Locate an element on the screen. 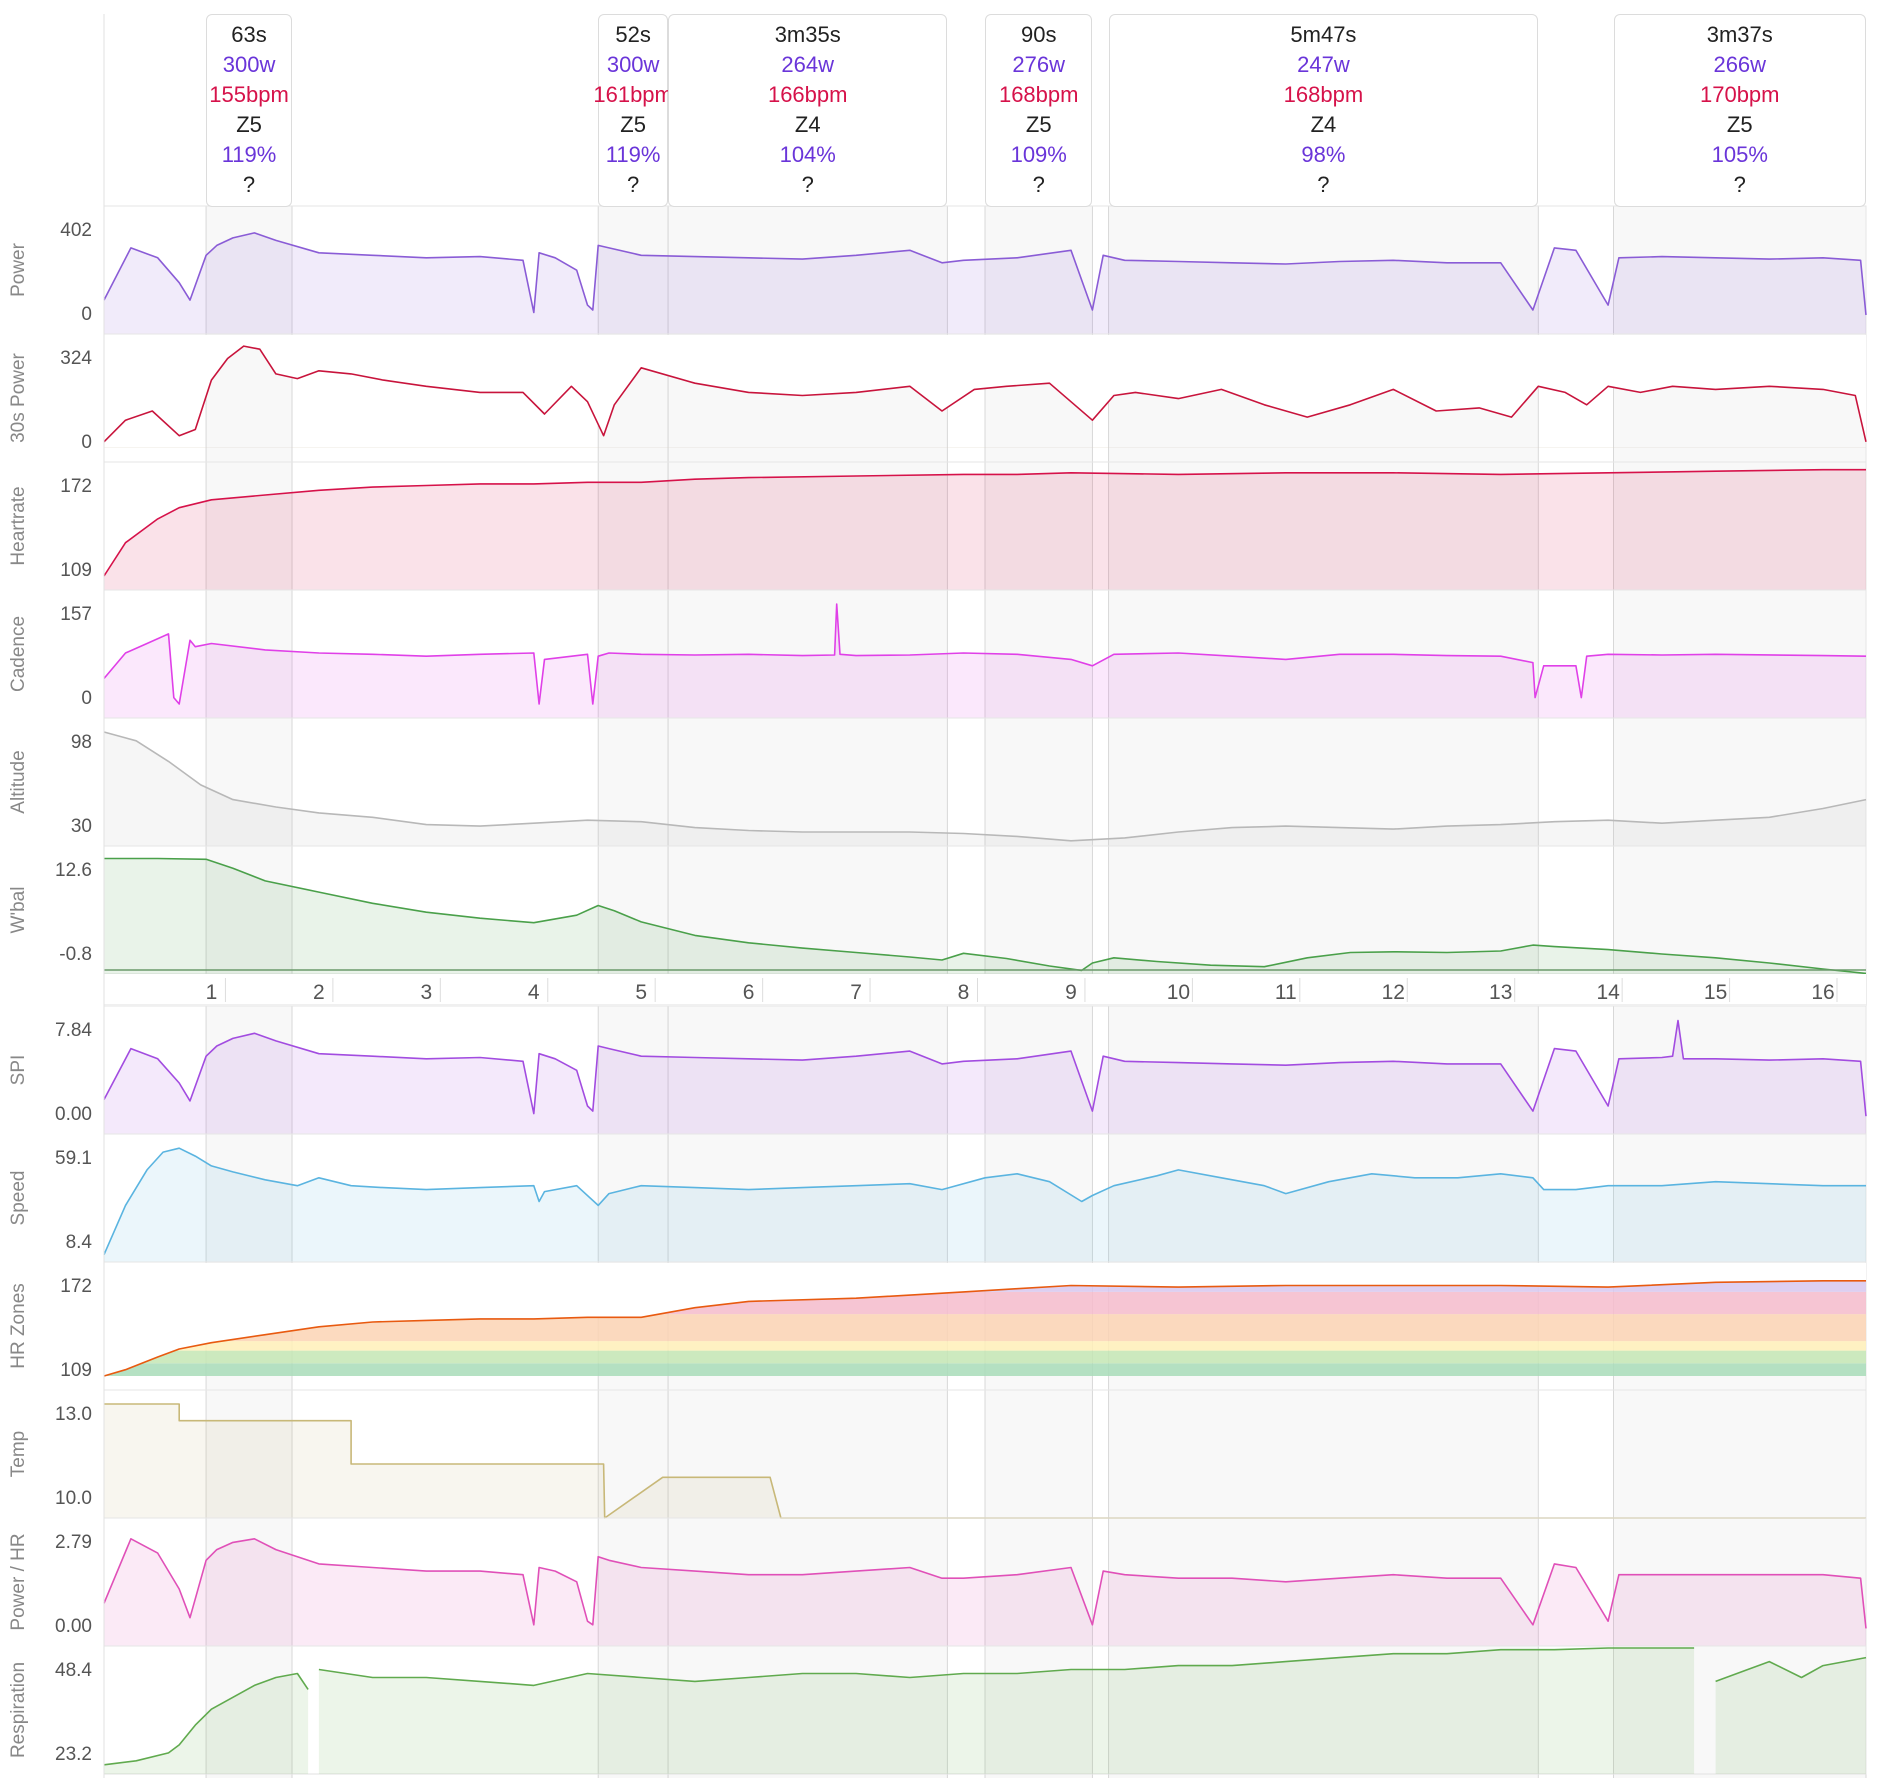 This screenshot has height=1783, width=1878. interval-duration: 90s is located at coordinates (1039, 35).